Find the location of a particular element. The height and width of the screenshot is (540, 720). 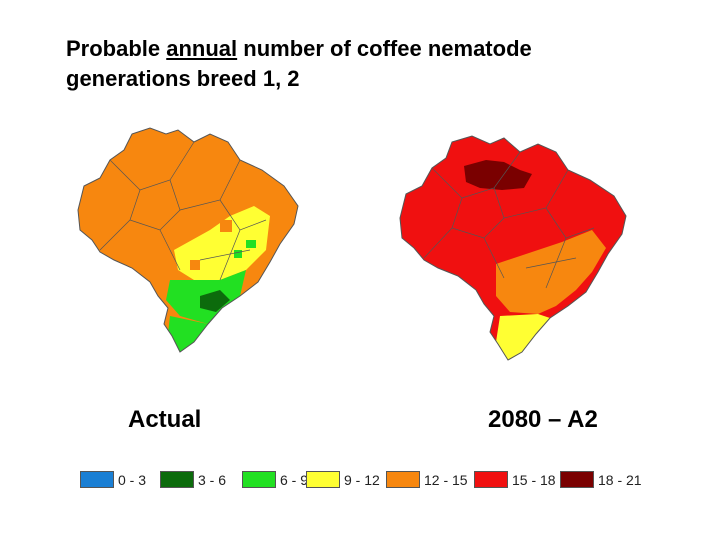

title-part1: Probable is located at coordinates (116, 48).